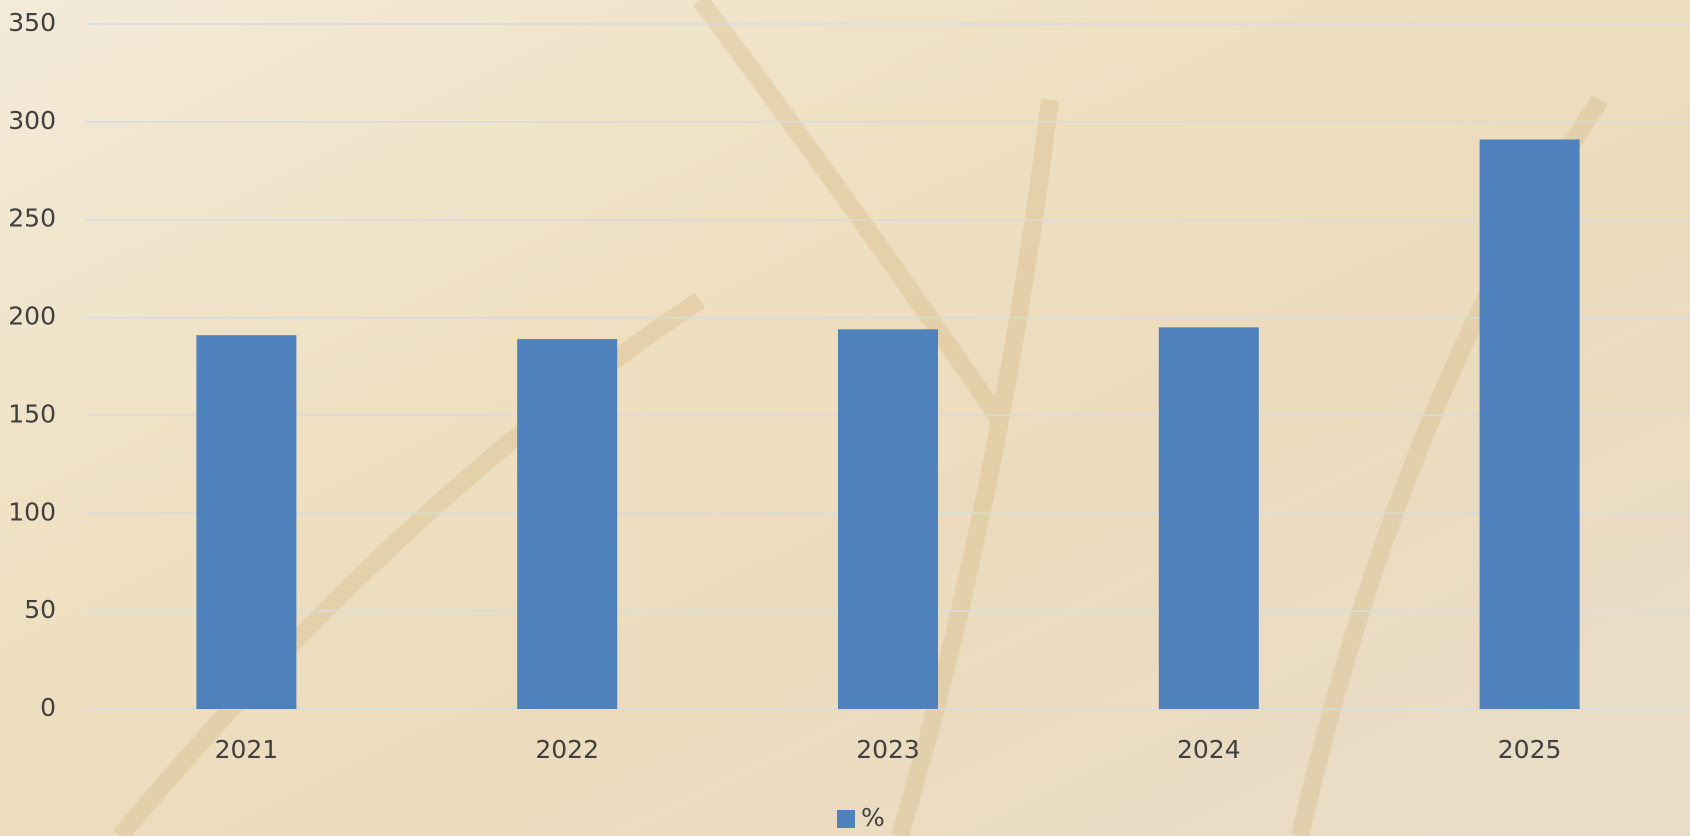  Describe the element at coordinates (32, 120) in the screenshot. I see `y-tick-label: 300` at that location.